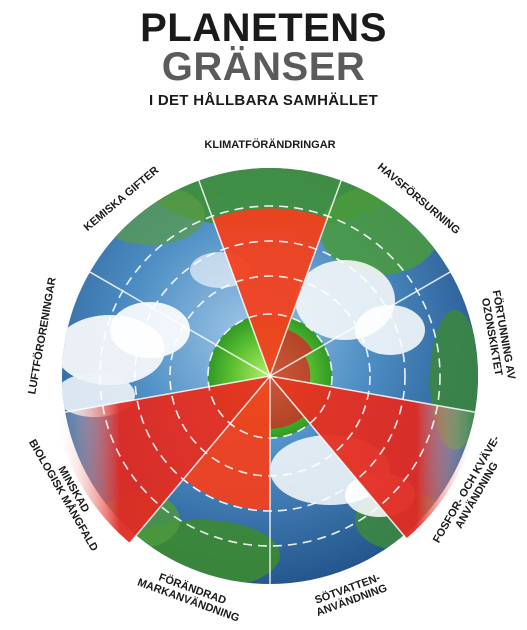 This screenshot has height=630, width=527. I want to click on label-luft-line-0: LUFTFÖRORENINGAR, so click(41, 335).